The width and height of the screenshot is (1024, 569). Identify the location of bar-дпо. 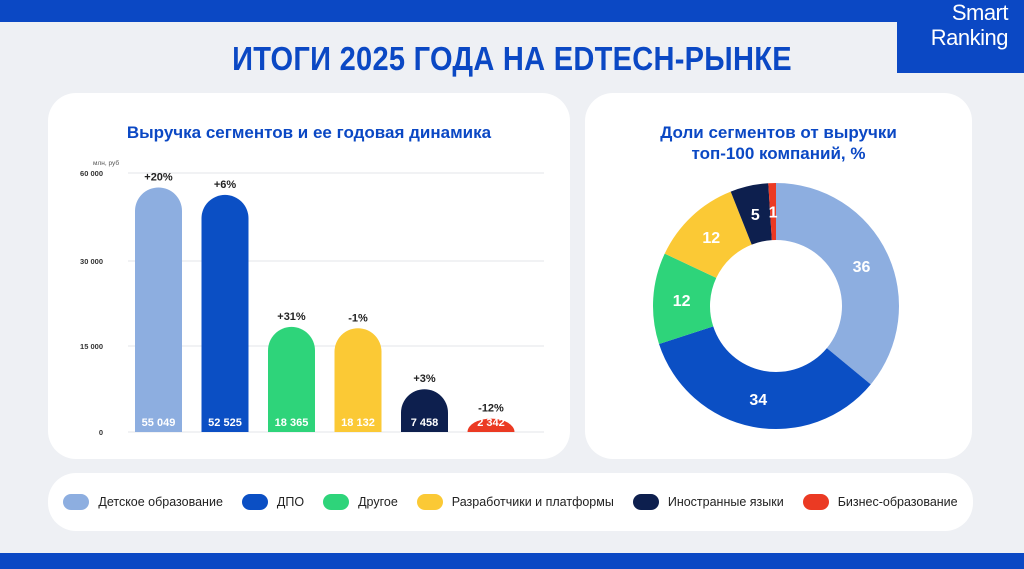
(225, 313).